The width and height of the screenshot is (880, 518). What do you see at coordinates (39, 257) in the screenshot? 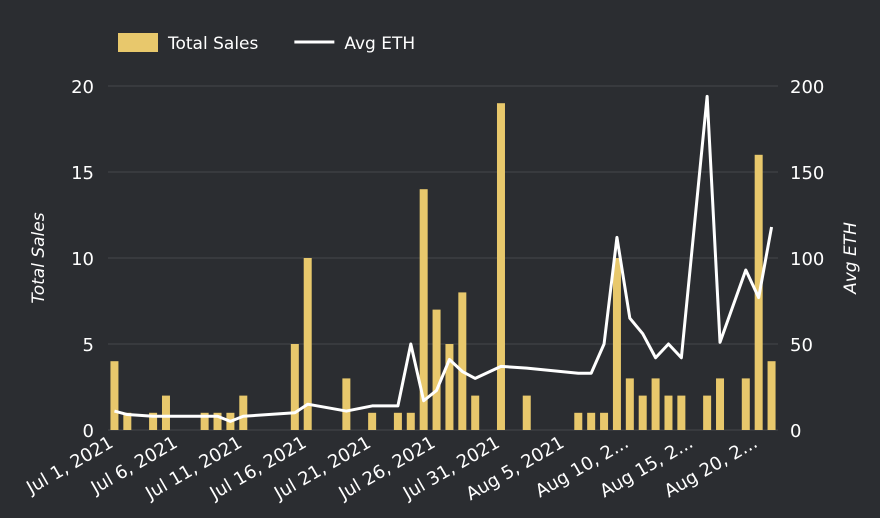
I see `y-axis-title: Total Sales` at bounding box center [39, 257].